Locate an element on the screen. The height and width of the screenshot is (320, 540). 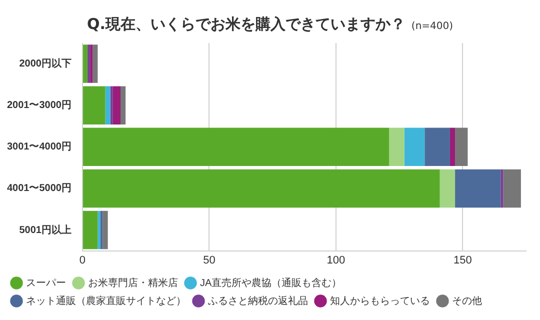
legend-label: スーパー is located at coordinates (46, 283).